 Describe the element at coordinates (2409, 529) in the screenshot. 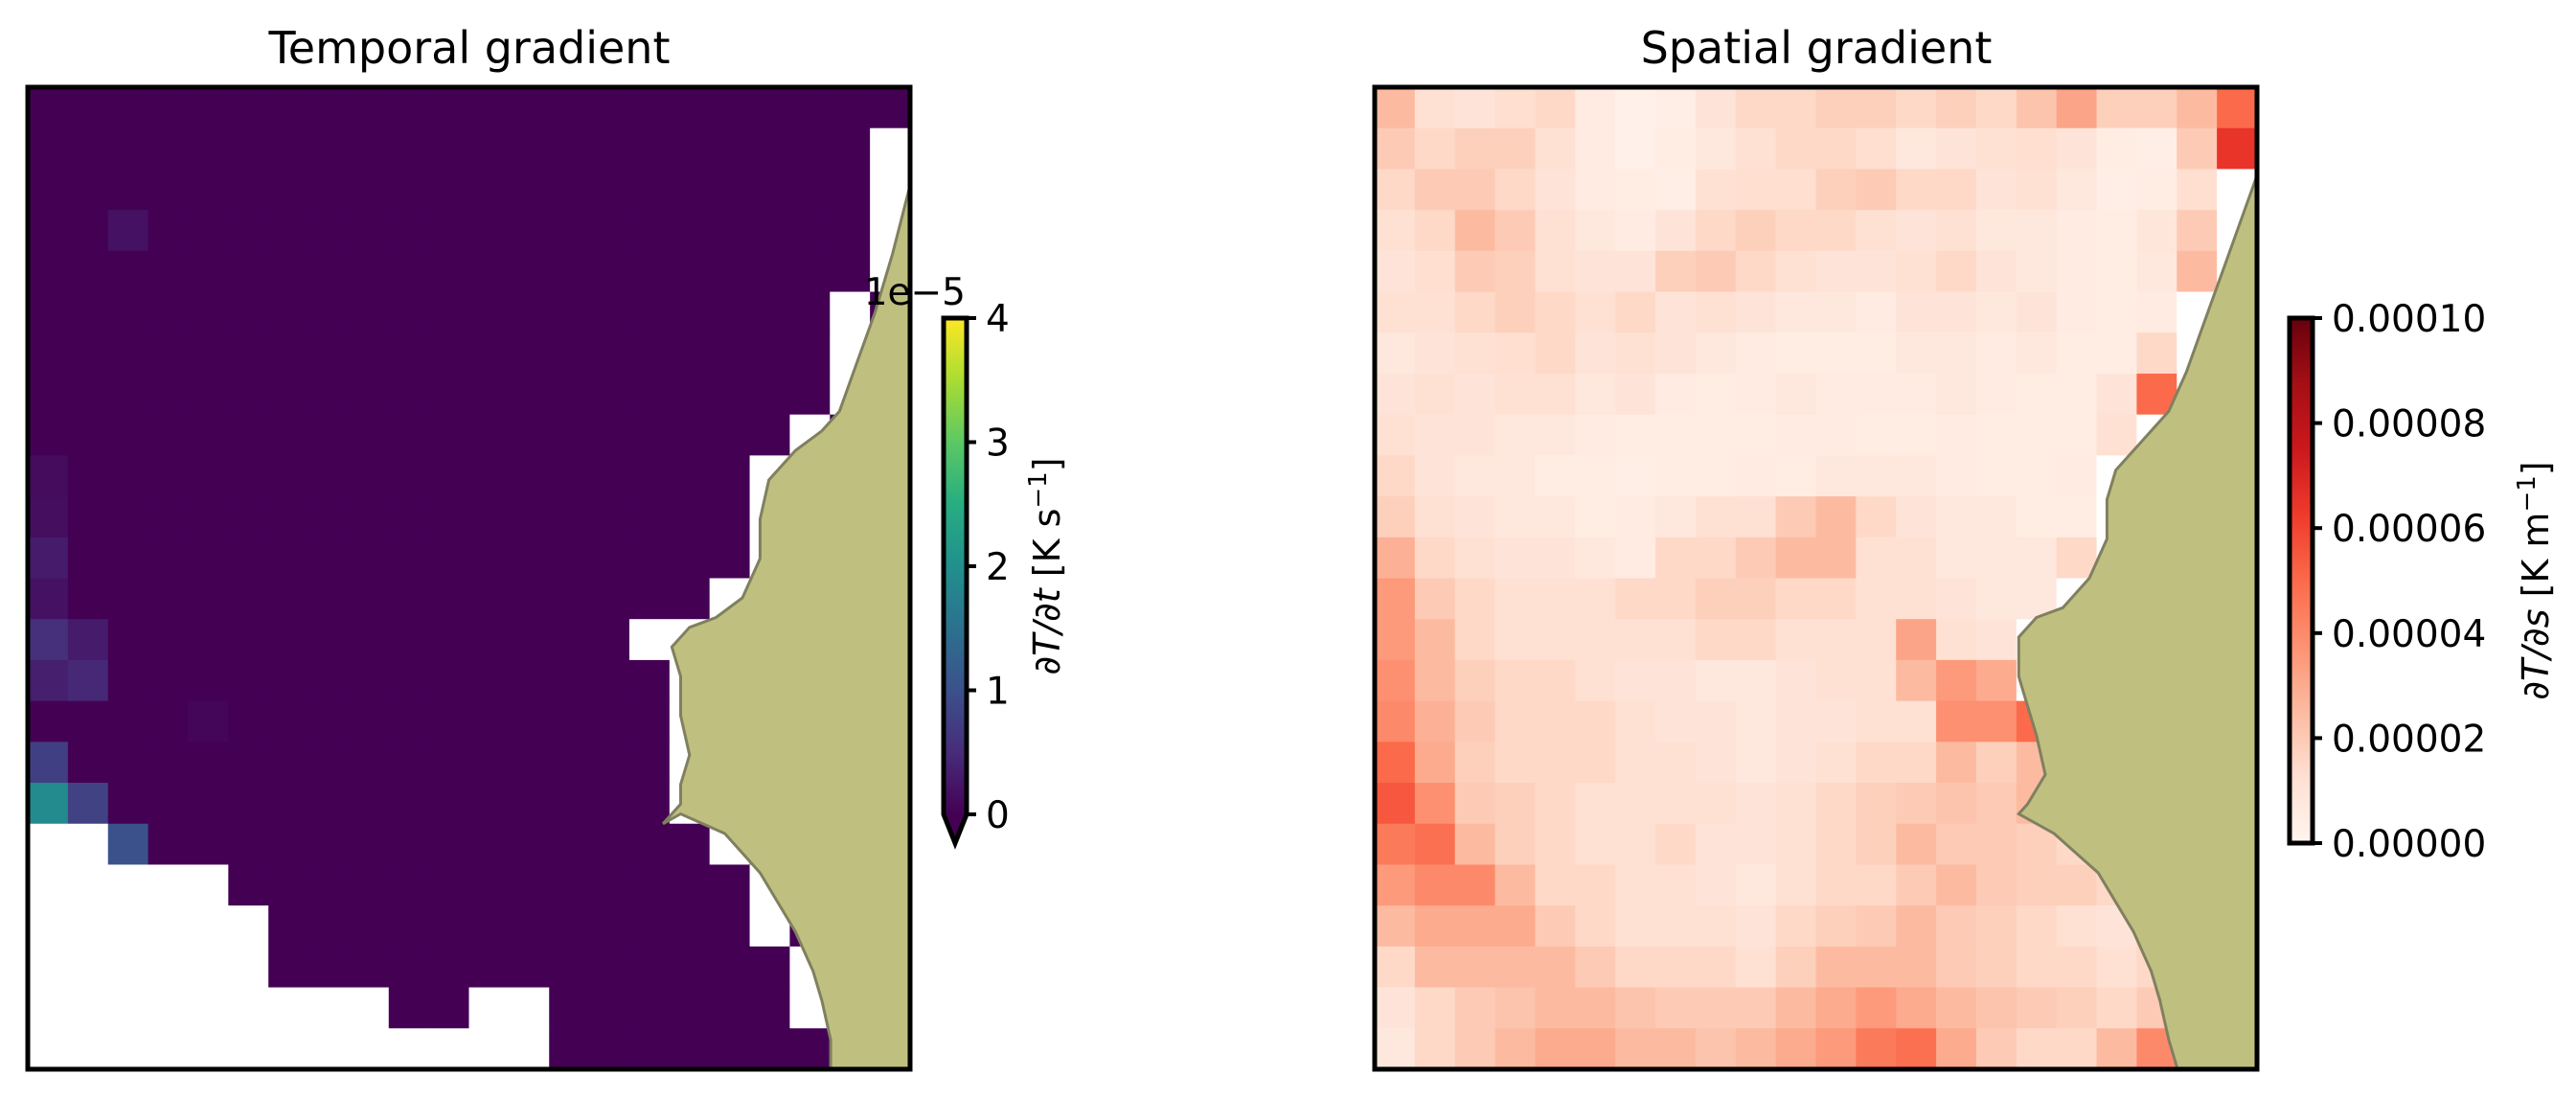

I see `colorbar-tick-label: 0.00006` at that location.